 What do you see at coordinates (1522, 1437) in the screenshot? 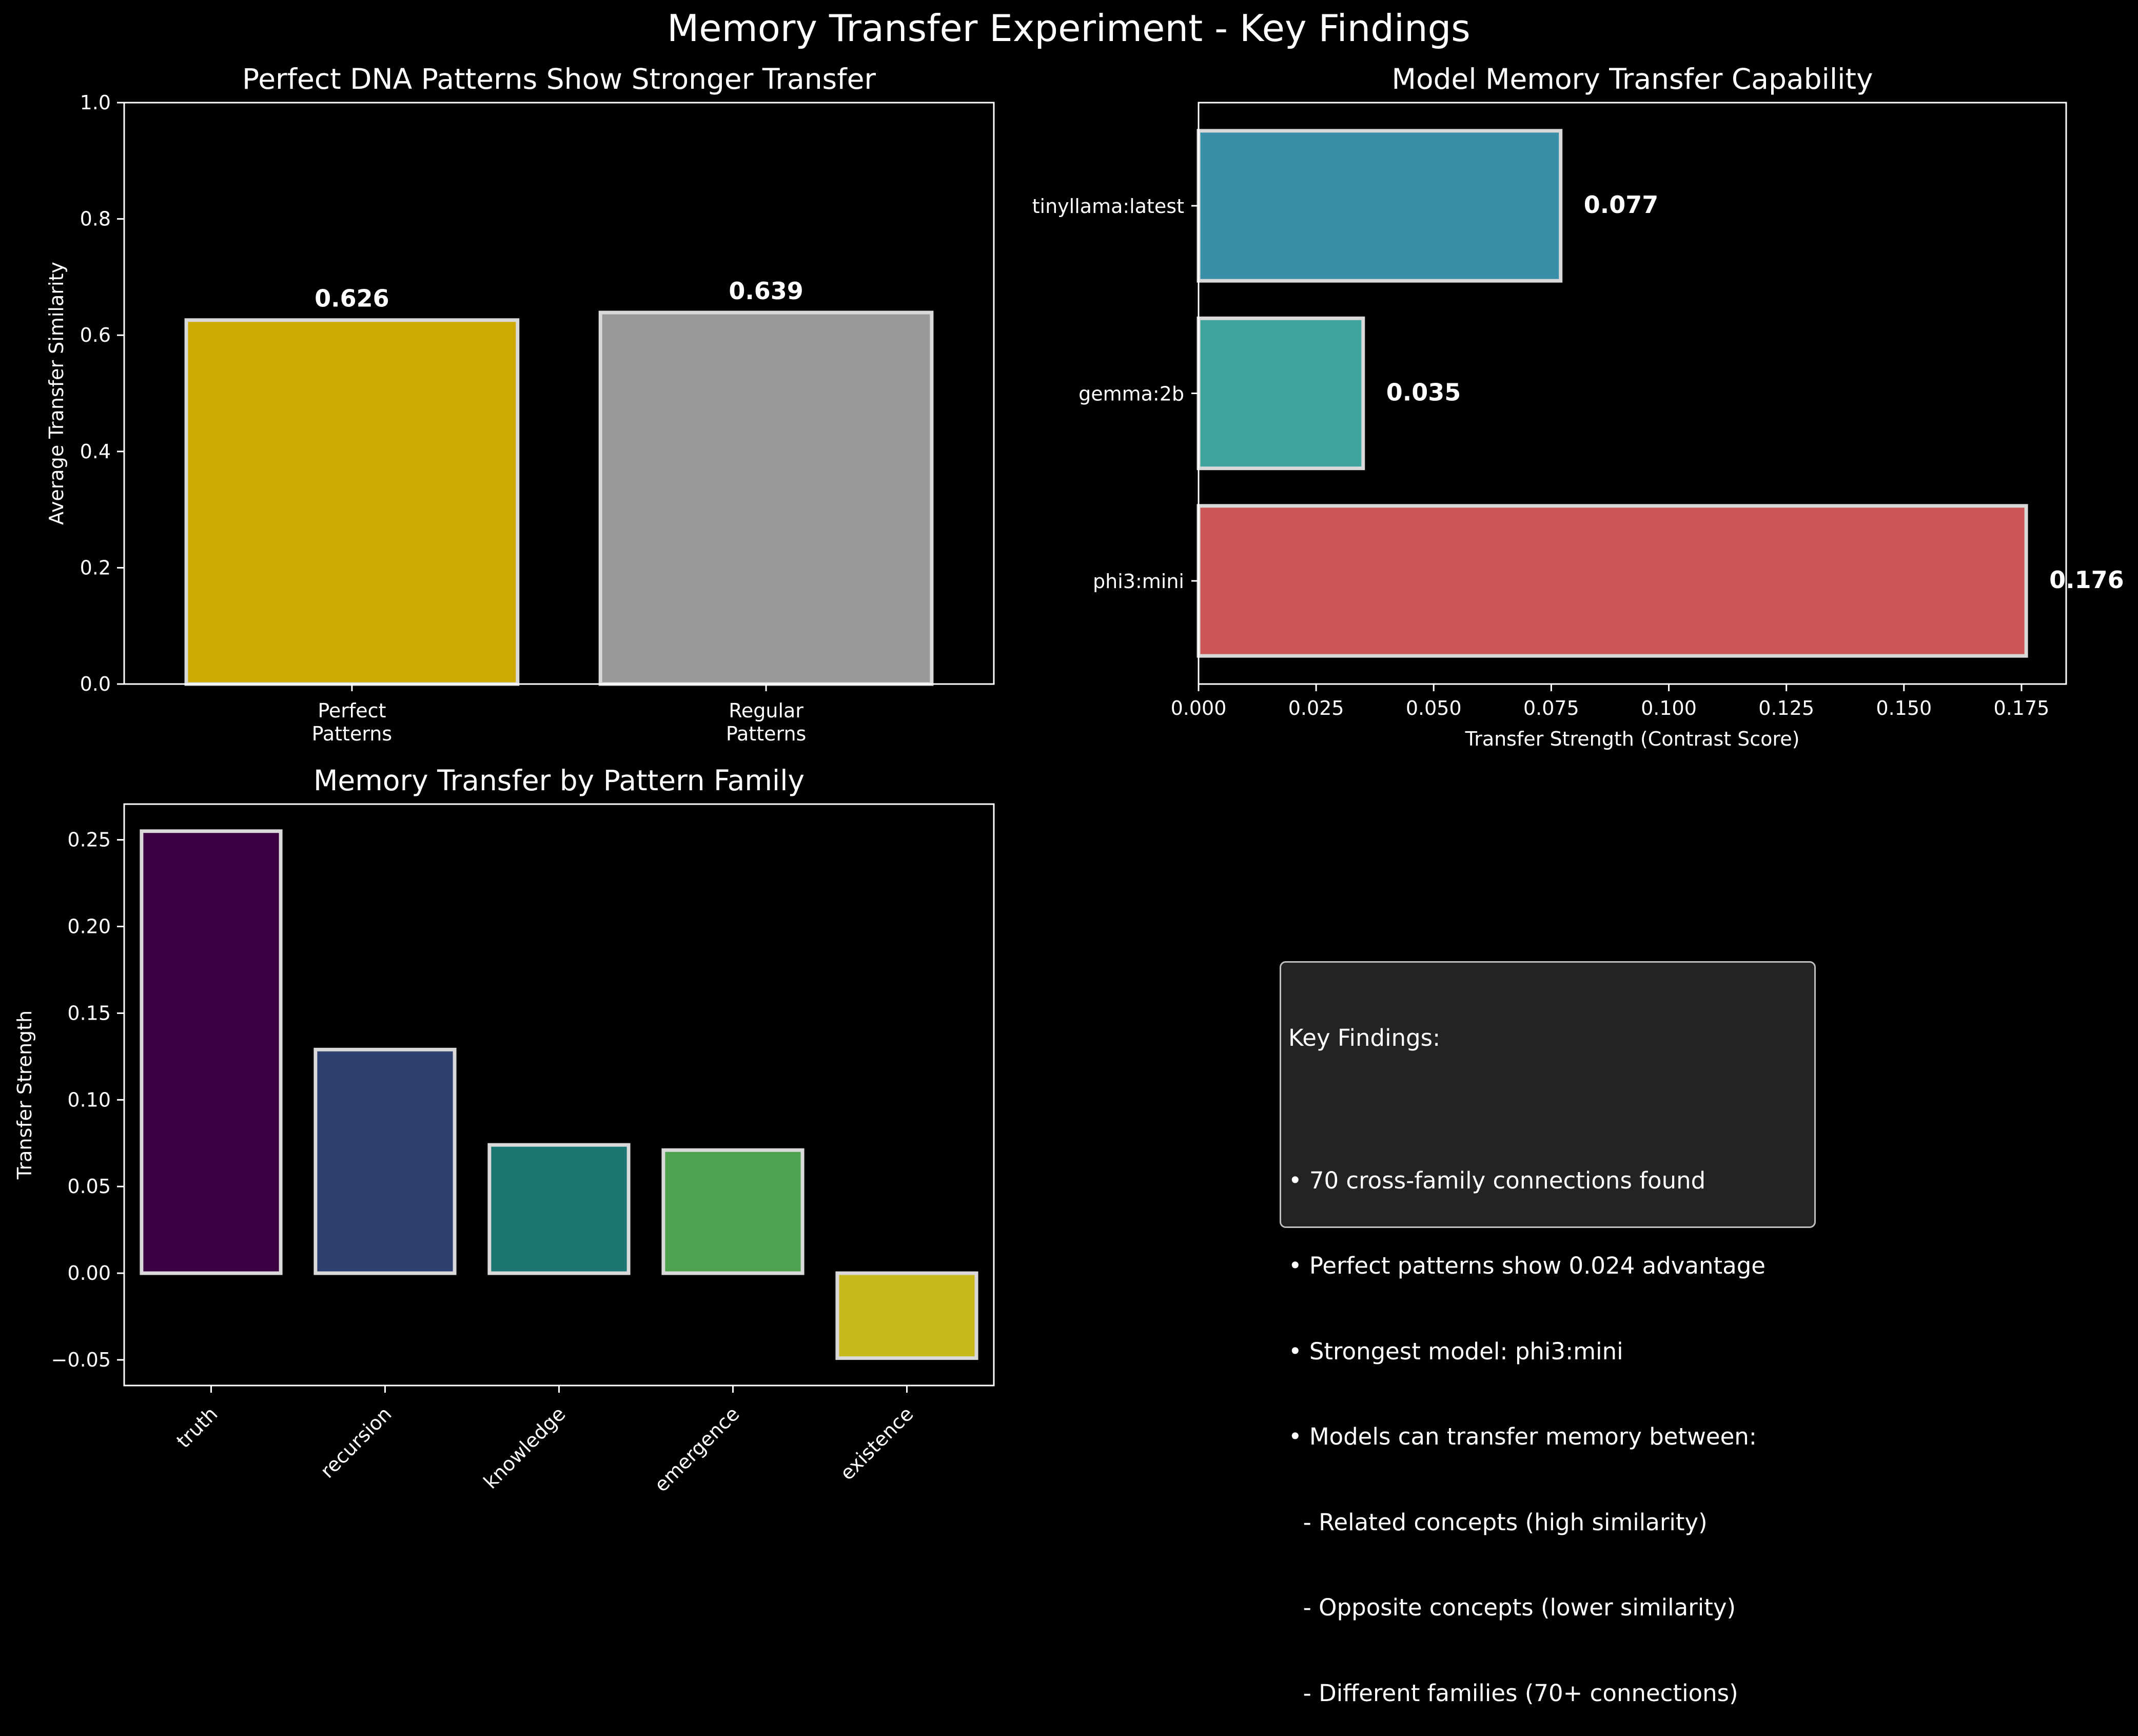
I see `findings-line: • Models can transfer memory between:` at bounding box center [1522, 1437].